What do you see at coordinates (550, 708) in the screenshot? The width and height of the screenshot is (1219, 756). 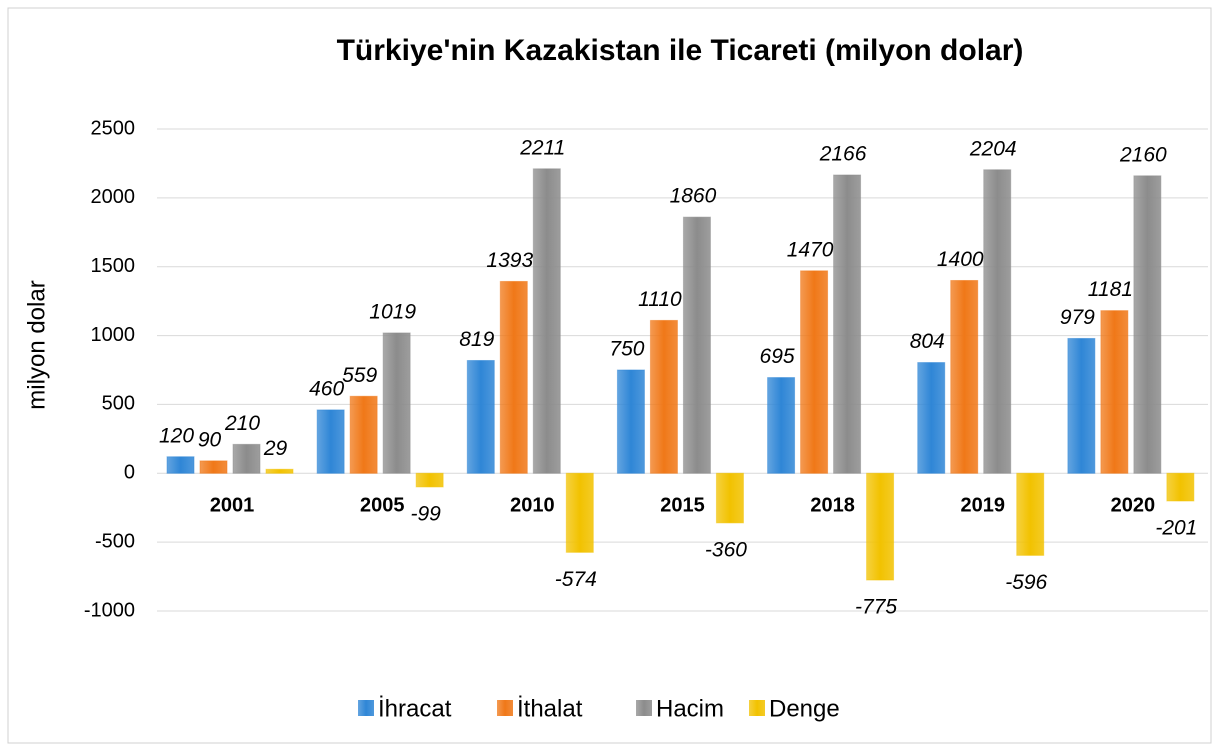 I see `legend-label: İthalat` at bounding box center [550, 708].